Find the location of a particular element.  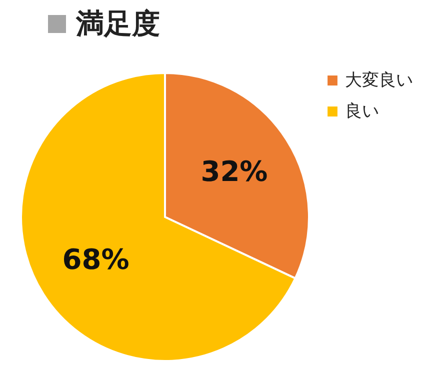

data-label: 32% is located at coordinates (234, 171).